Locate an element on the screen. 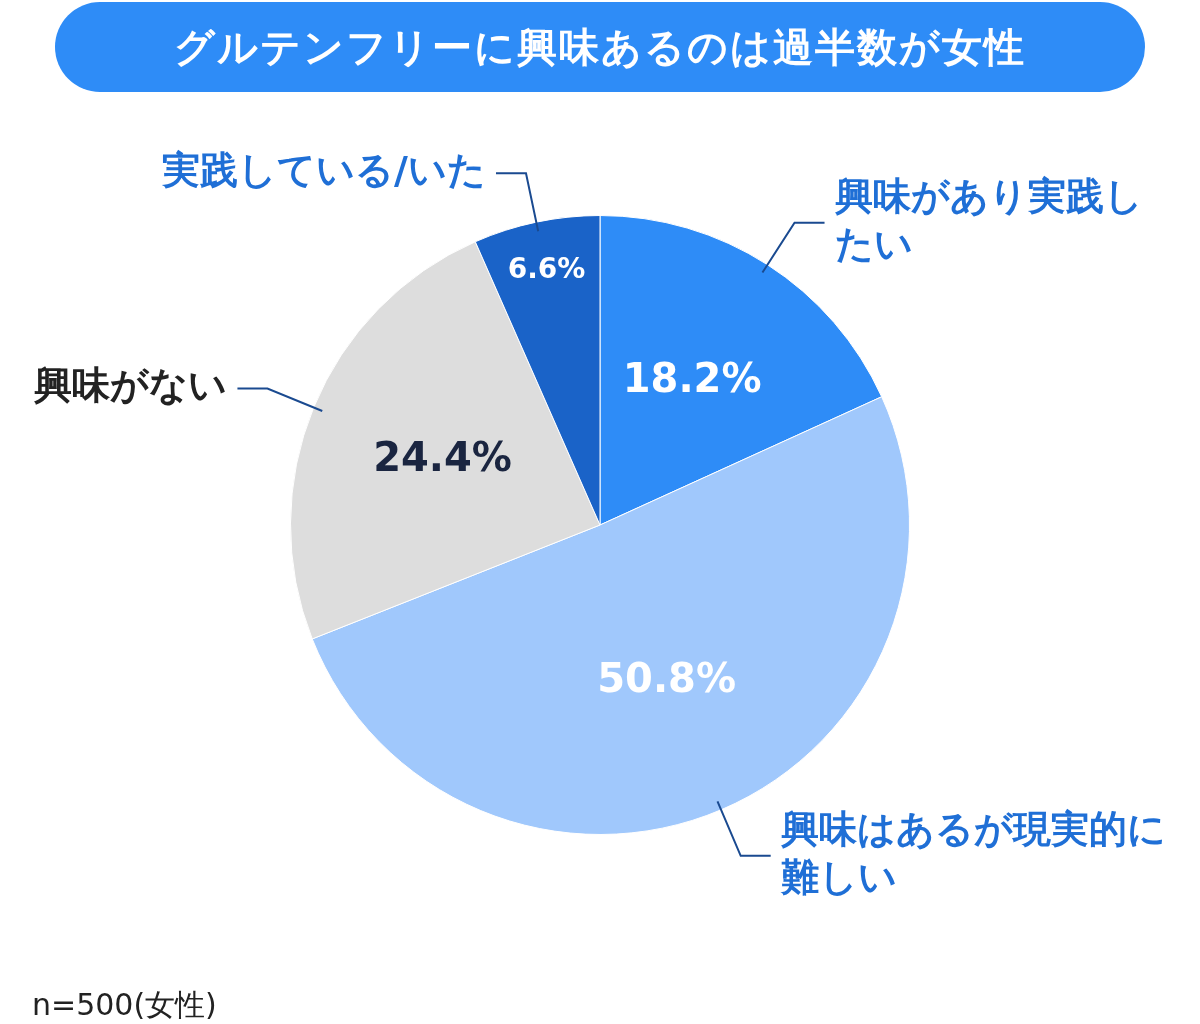  data-label: 50.8% is located at coordinates (667, 678).